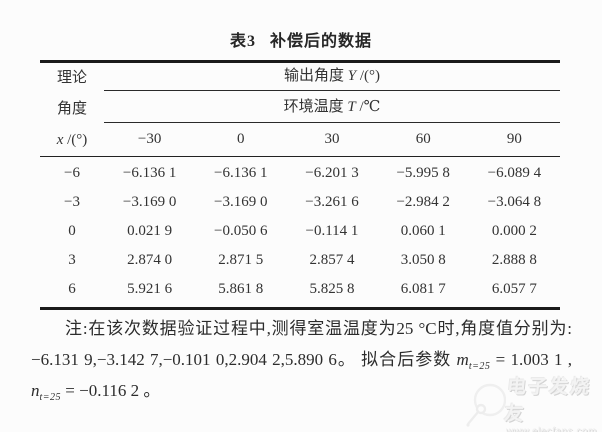 This screenshot has width=602, height=432. Describe the element at coordinates (548, 400) in the screenshot. I see `watermark-brand: 电子发烧友` at that location.